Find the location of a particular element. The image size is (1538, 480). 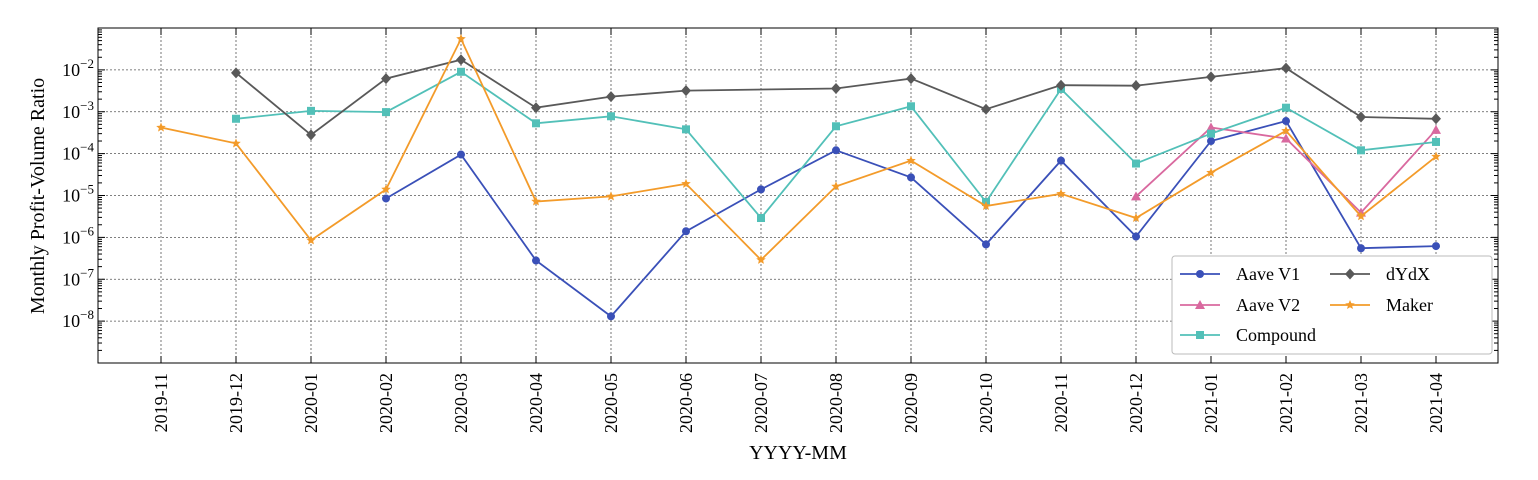

y-tick-label: 10⁻⁸ is located at coordinates (78, 319).